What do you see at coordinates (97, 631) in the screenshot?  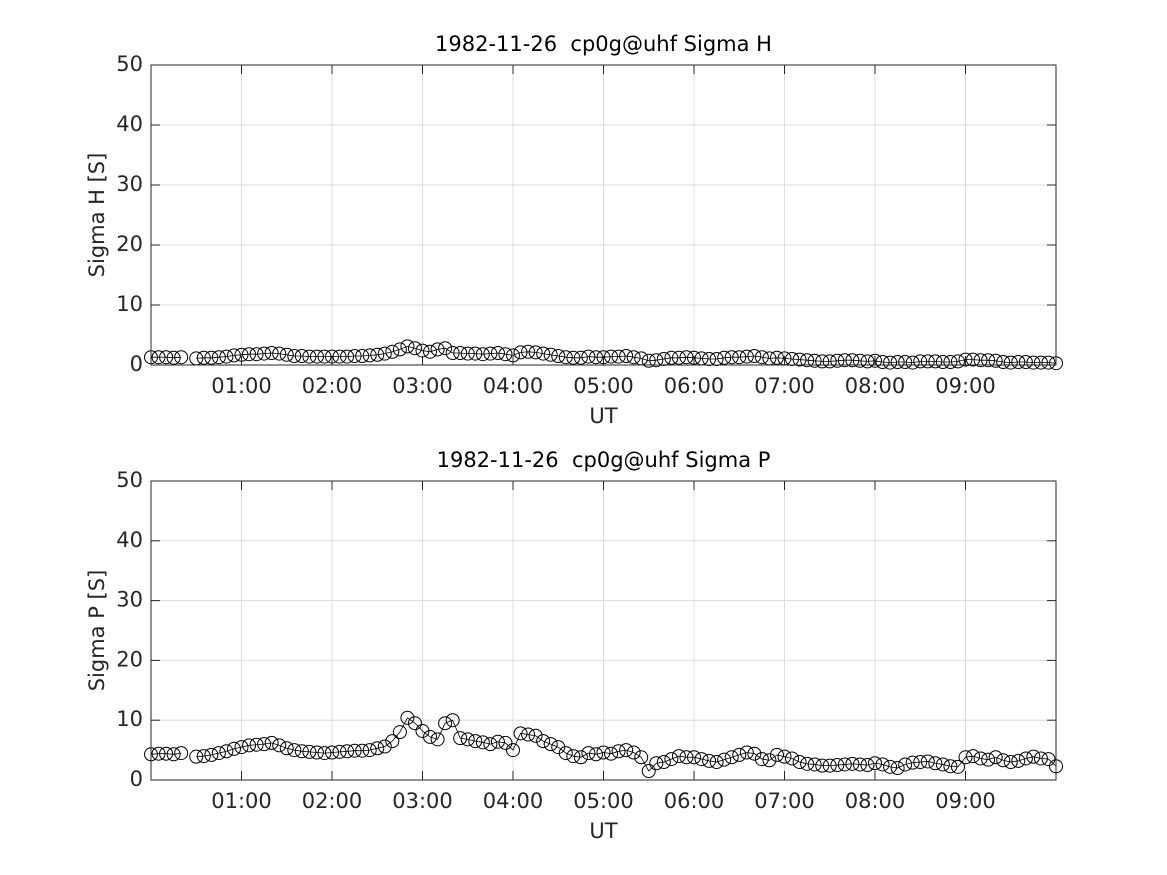 I see `y-axis-label: Sigma P [S]` at bounding box center [97, 631].